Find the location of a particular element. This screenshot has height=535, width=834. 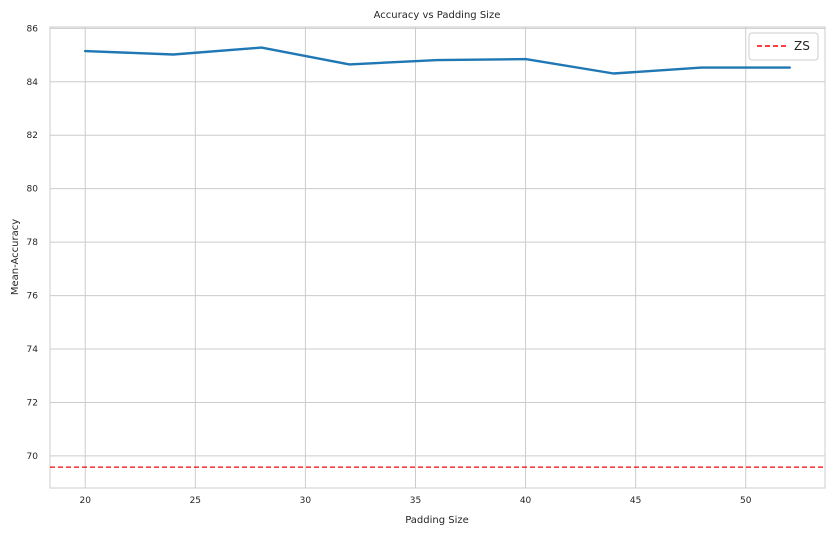

y-tick-labels: 70 72 74 76 78 80 82 84 86 is located at coordinates (33, 243).